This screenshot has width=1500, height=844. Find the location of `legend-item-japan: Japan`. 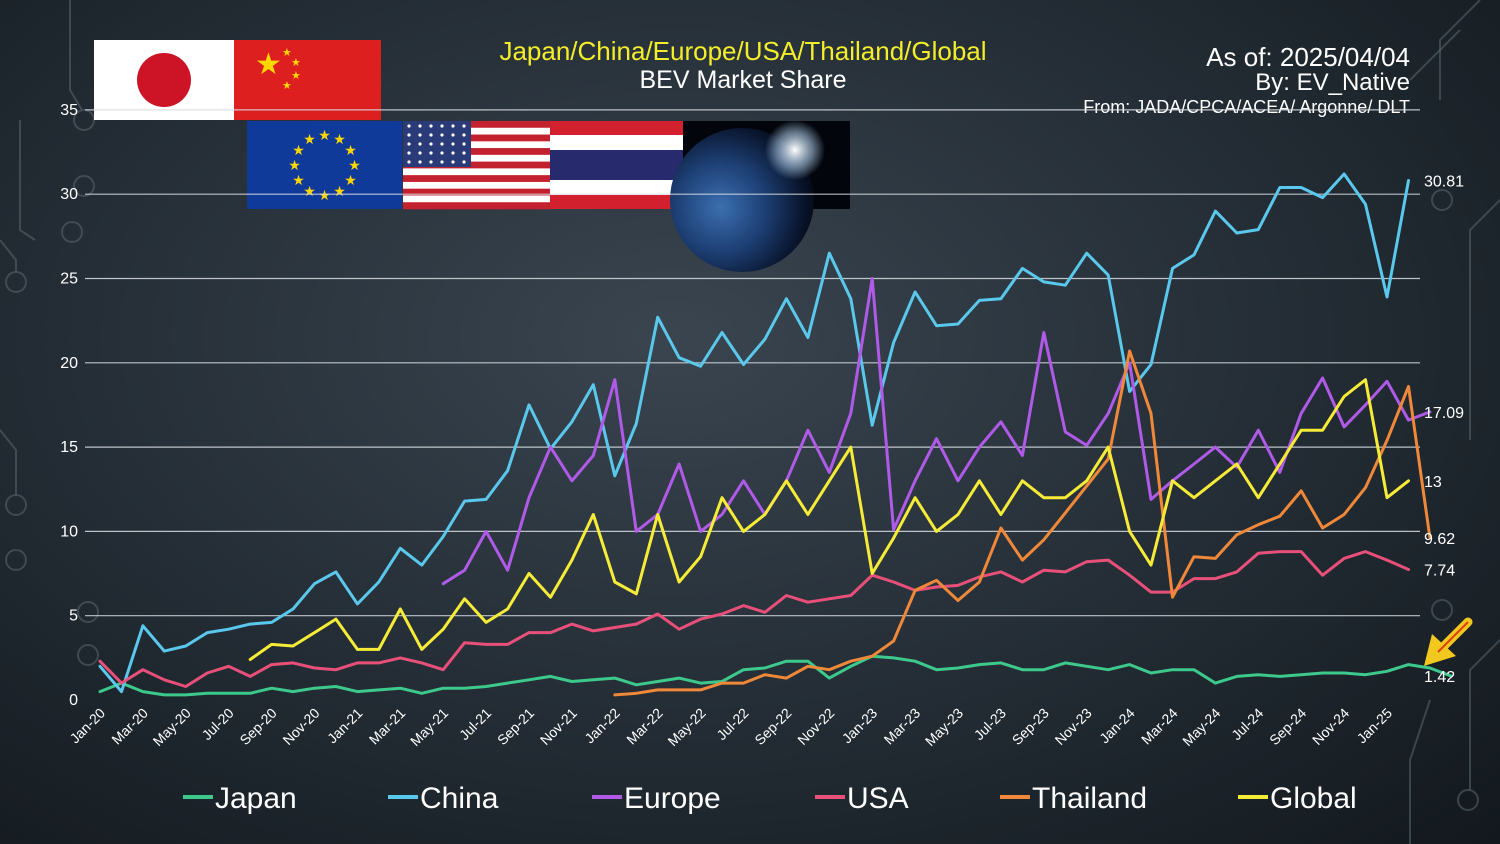

legend-item-japan: Japan is located at coordinates (240, 798).